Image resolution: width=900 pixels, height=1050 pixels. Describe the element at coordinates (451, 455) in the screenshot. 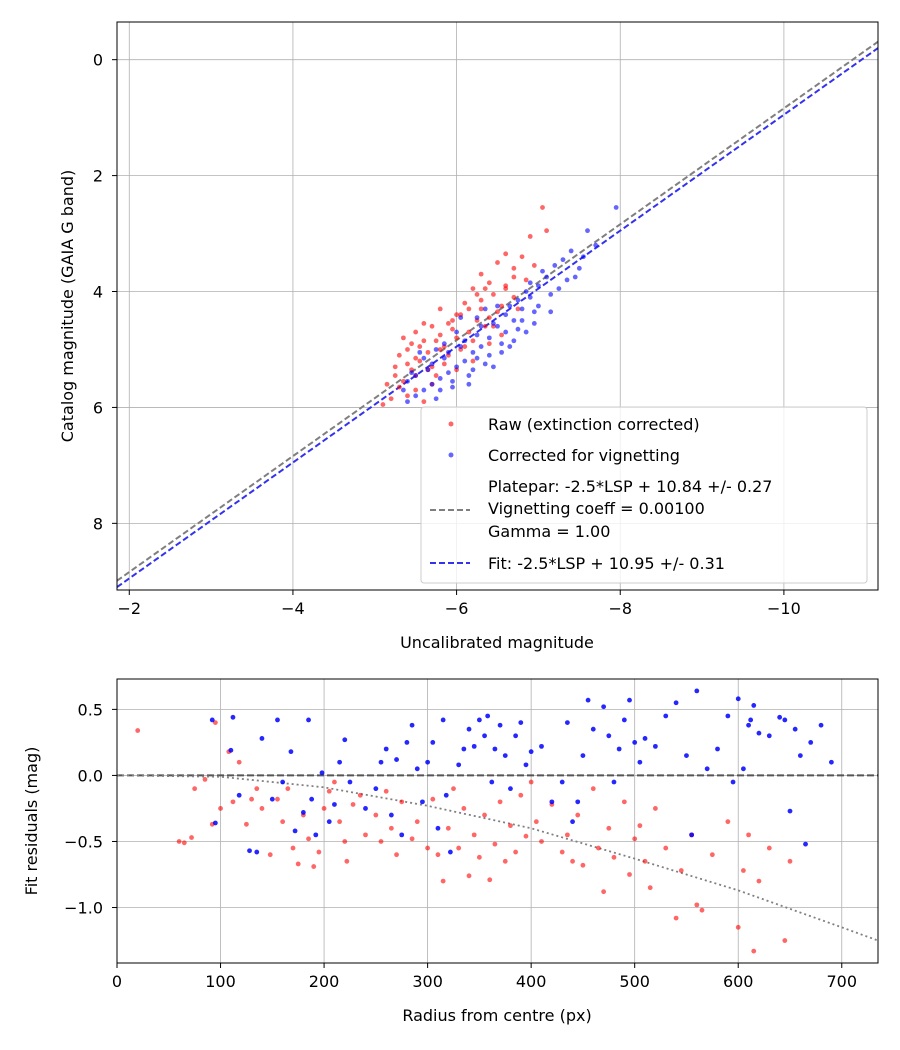

I see `legend-corrected-marker` at that location.